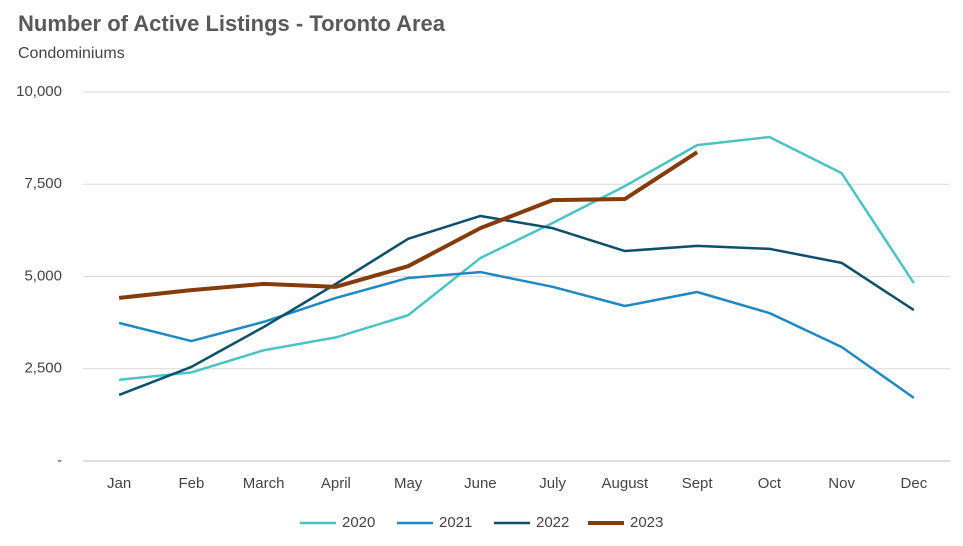 The height and width of the screenshot is (546, 963). I want to click on x-tick-label: August, so click(626, 483).